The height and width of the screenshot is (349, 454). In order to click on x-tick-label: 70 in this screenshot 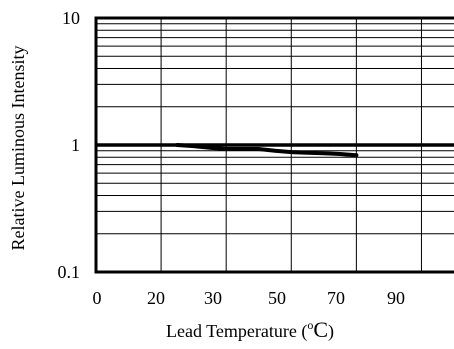, I will do `click(336, 298)`.